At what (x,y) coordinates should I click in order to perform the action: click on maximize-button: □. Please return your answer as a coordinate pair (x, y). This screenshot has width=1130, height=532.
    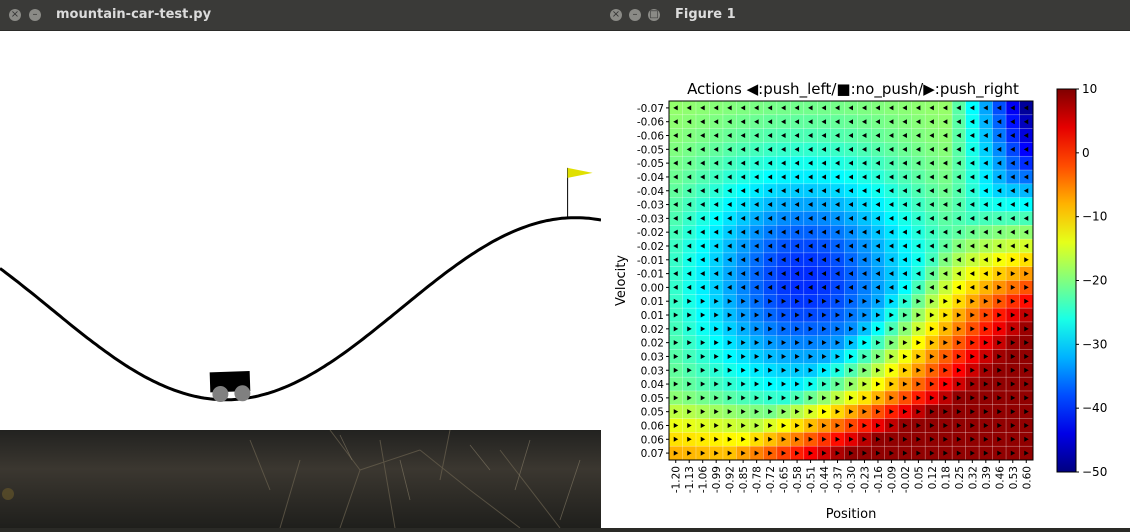
    Looking at the image, I should click on (654, 15).